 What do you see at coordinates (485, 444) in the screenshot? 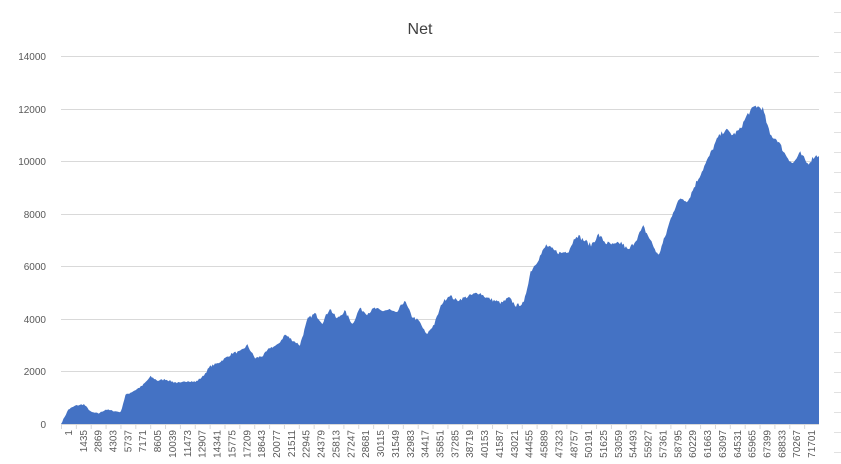
I see `x-tick-label: 40153` at bounding box center [485, 444].